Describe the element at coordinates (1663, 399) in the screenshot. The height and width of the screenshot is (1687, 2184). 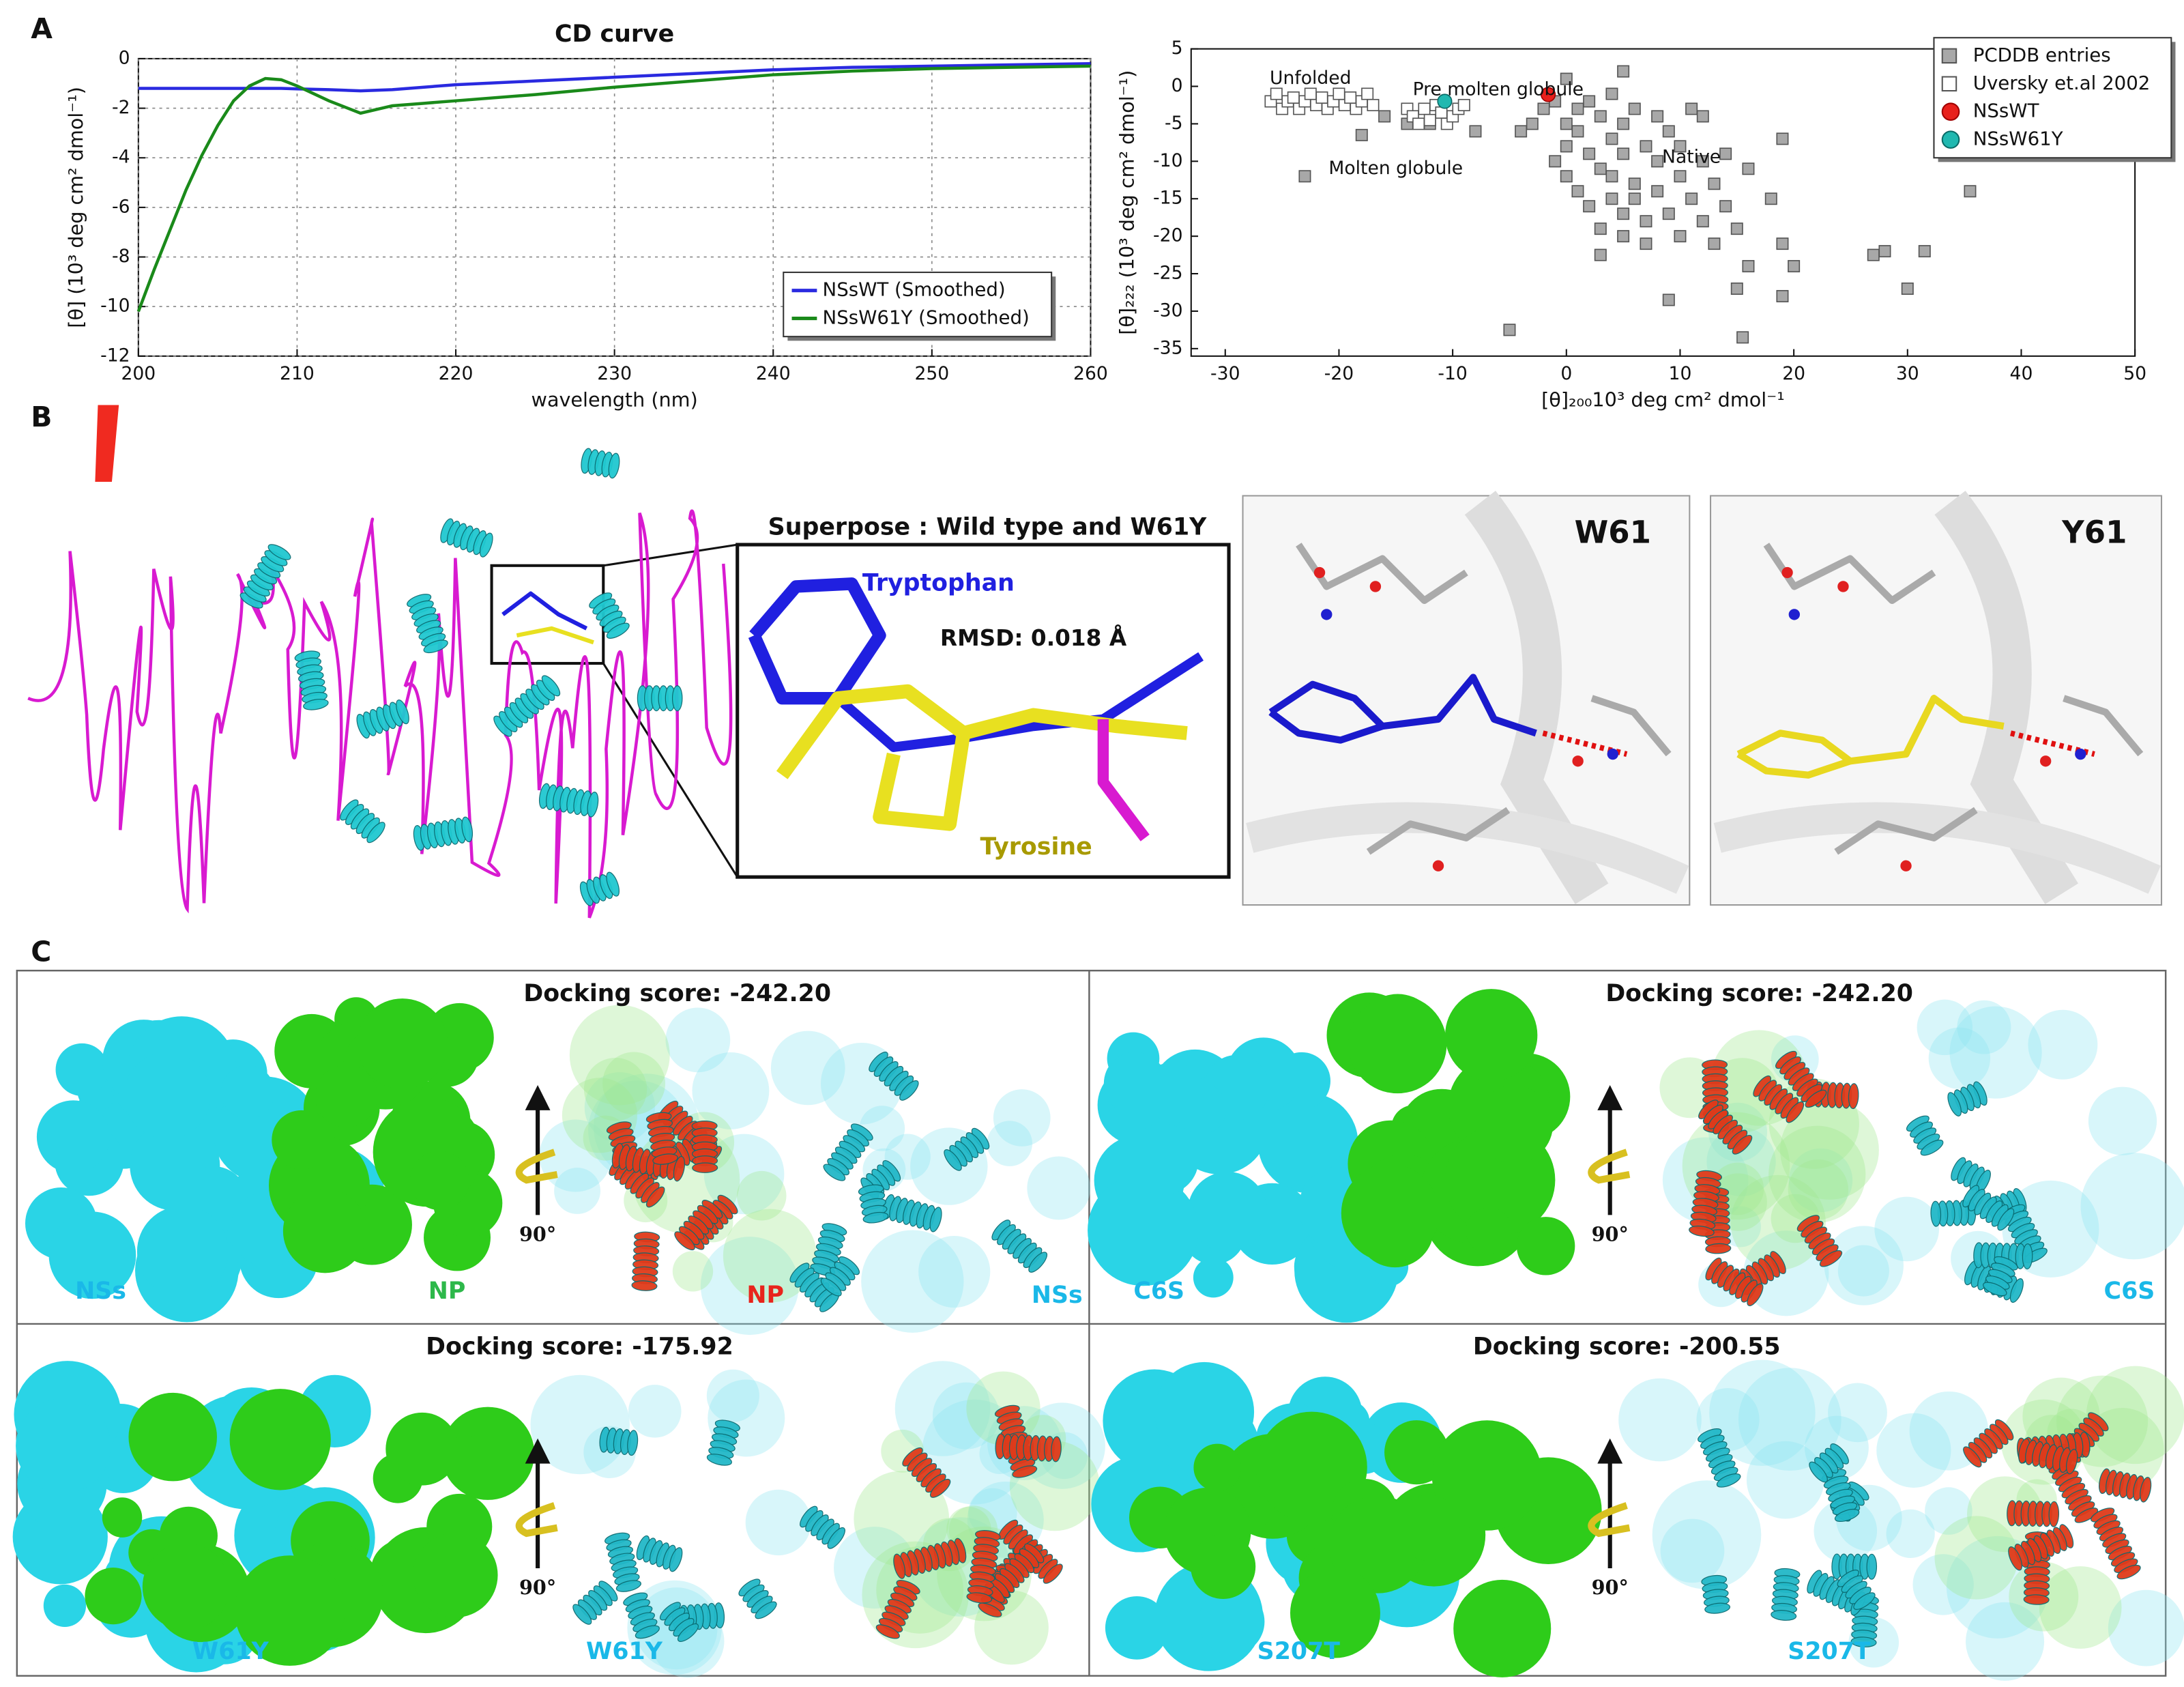
I see `x-axis-label: [θ]₂₀₀10³ deg cm² dmol⁻¹` at that location.